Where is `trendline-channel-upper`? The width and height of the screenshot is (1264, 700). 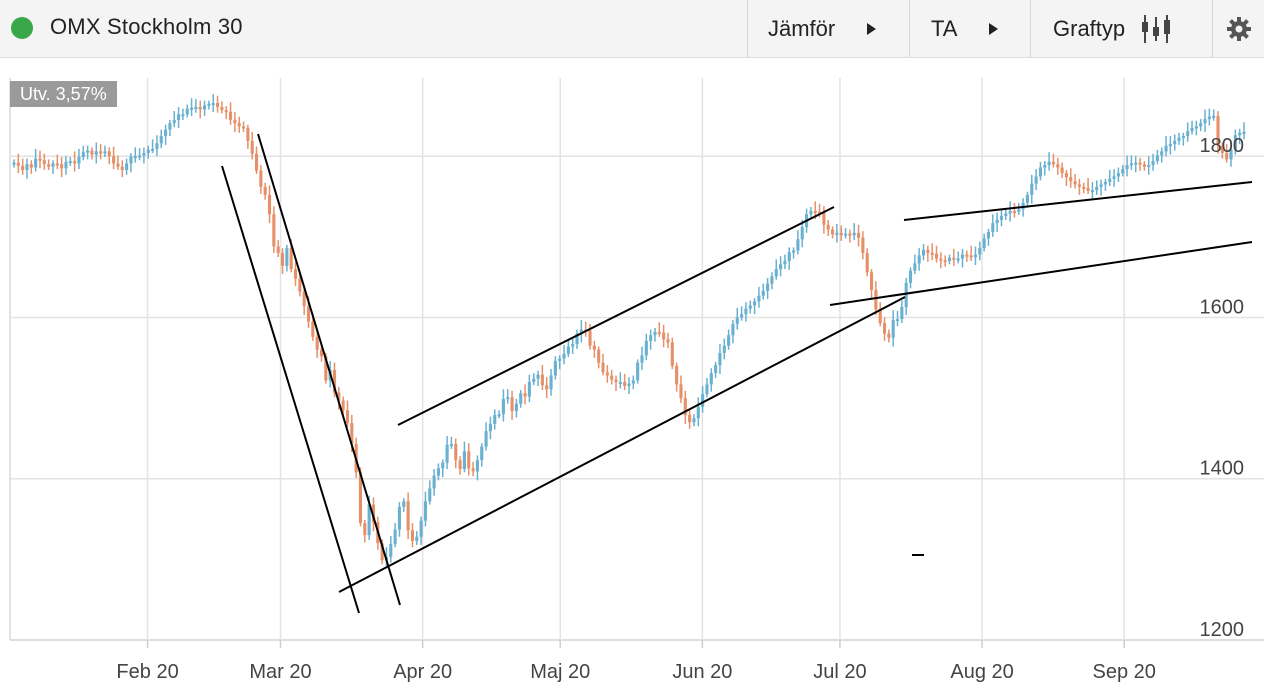
trendline-channel-upper is located at coordinates (616, 316).